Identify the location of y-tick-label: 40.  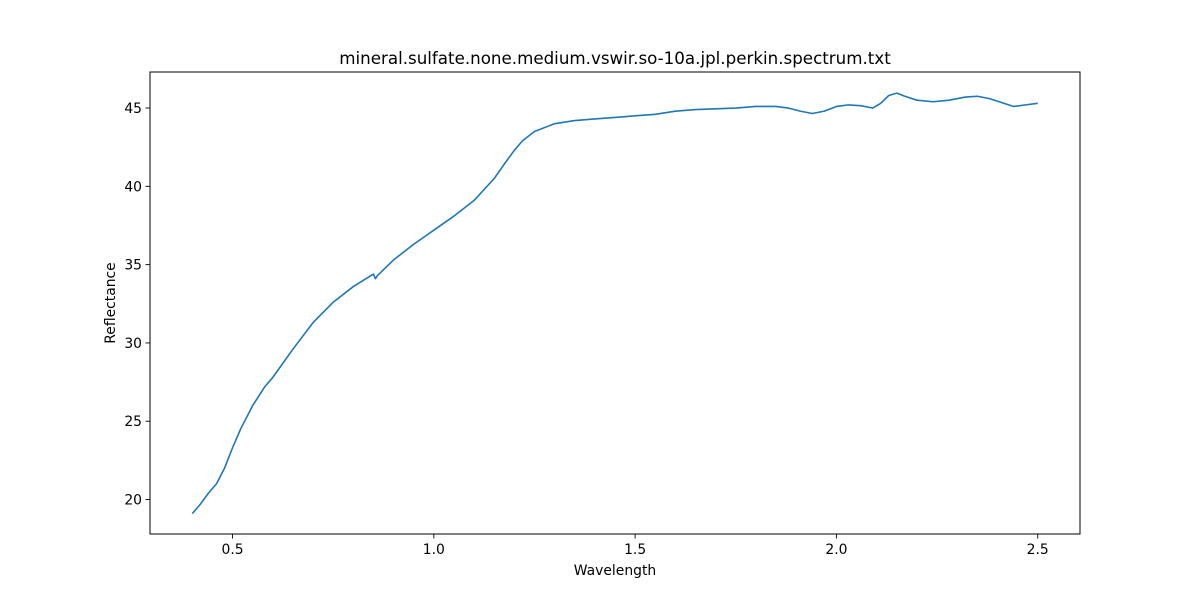
(133, 187).